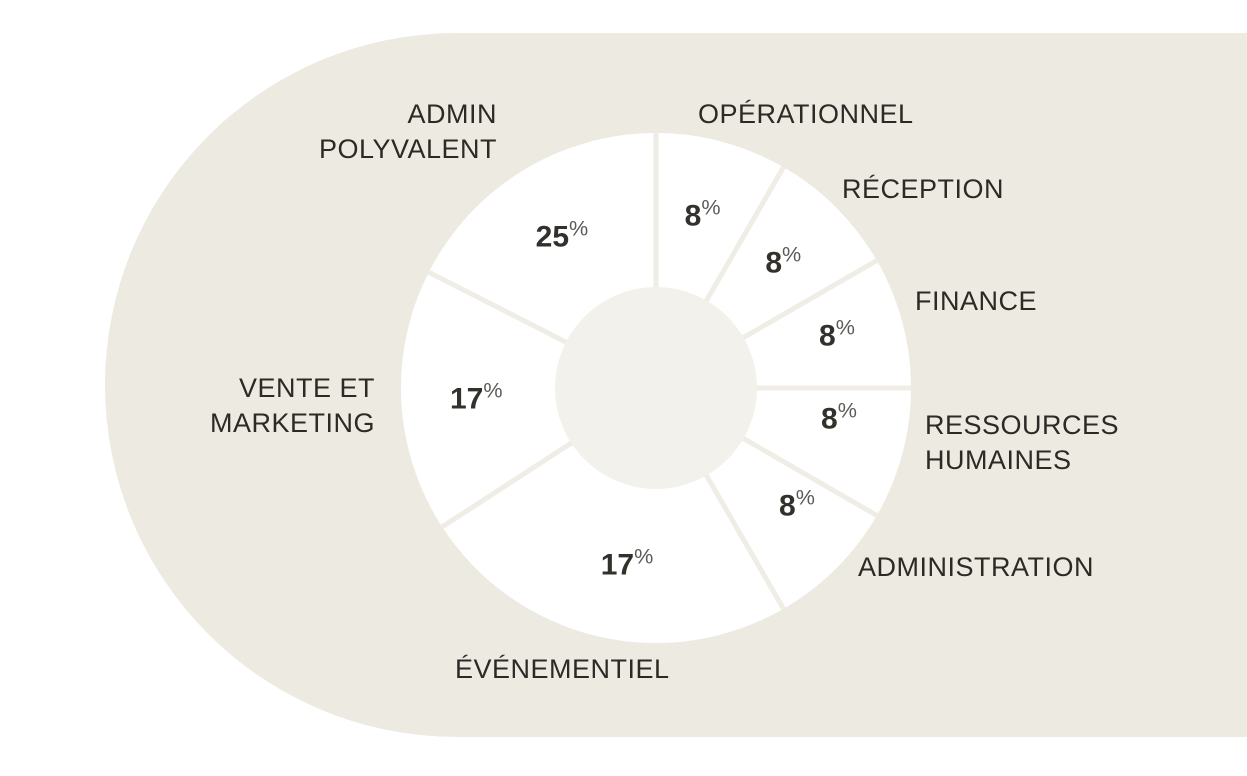 This screenshot has height=776, width=1247. Describe the element at coordinates (452, 114) in the screenshot. I see `category-label-line: ADMIN` at that location.